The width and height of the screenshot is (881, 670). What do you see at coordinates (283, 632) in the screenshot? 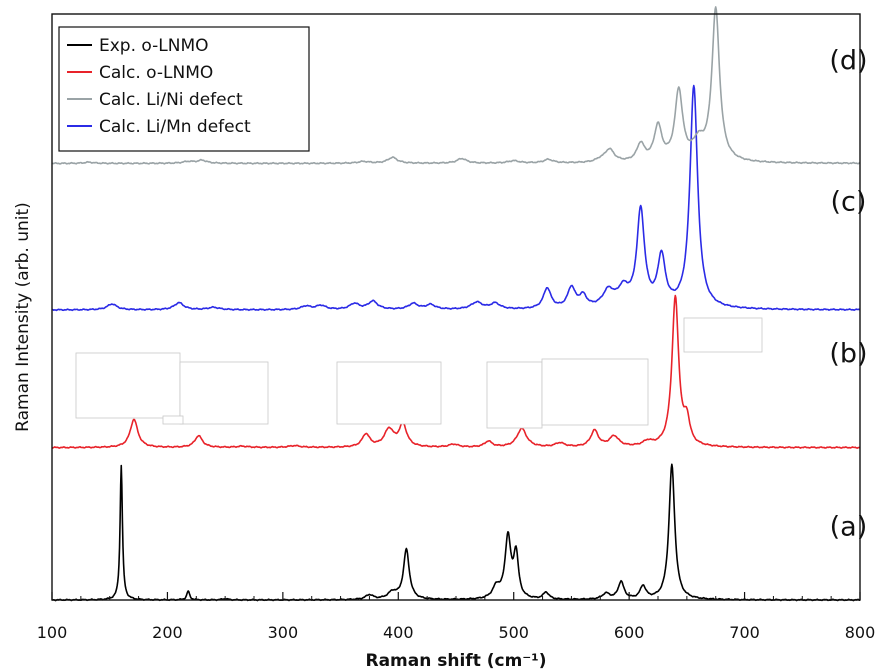
I see `x-tick-label: 300` at bounding box center [283, 632].